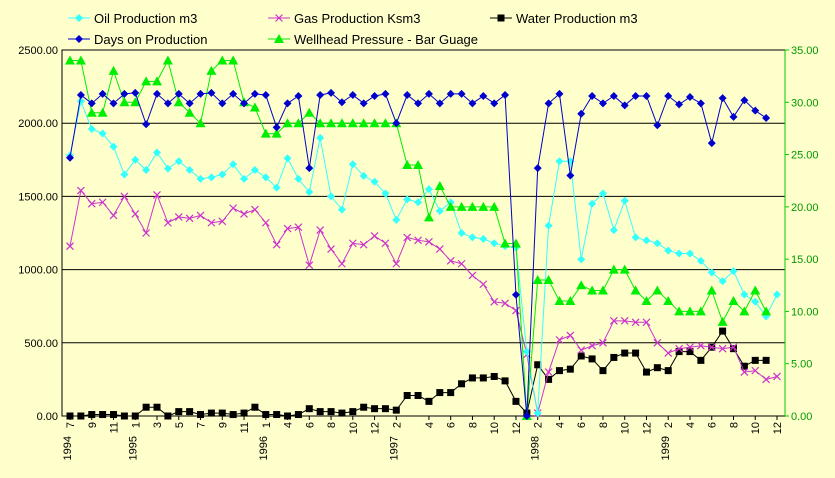  Describe the element at coordinates (38, 197) in the screenshot. I see `left-tick-label: 1500.00` at that location.